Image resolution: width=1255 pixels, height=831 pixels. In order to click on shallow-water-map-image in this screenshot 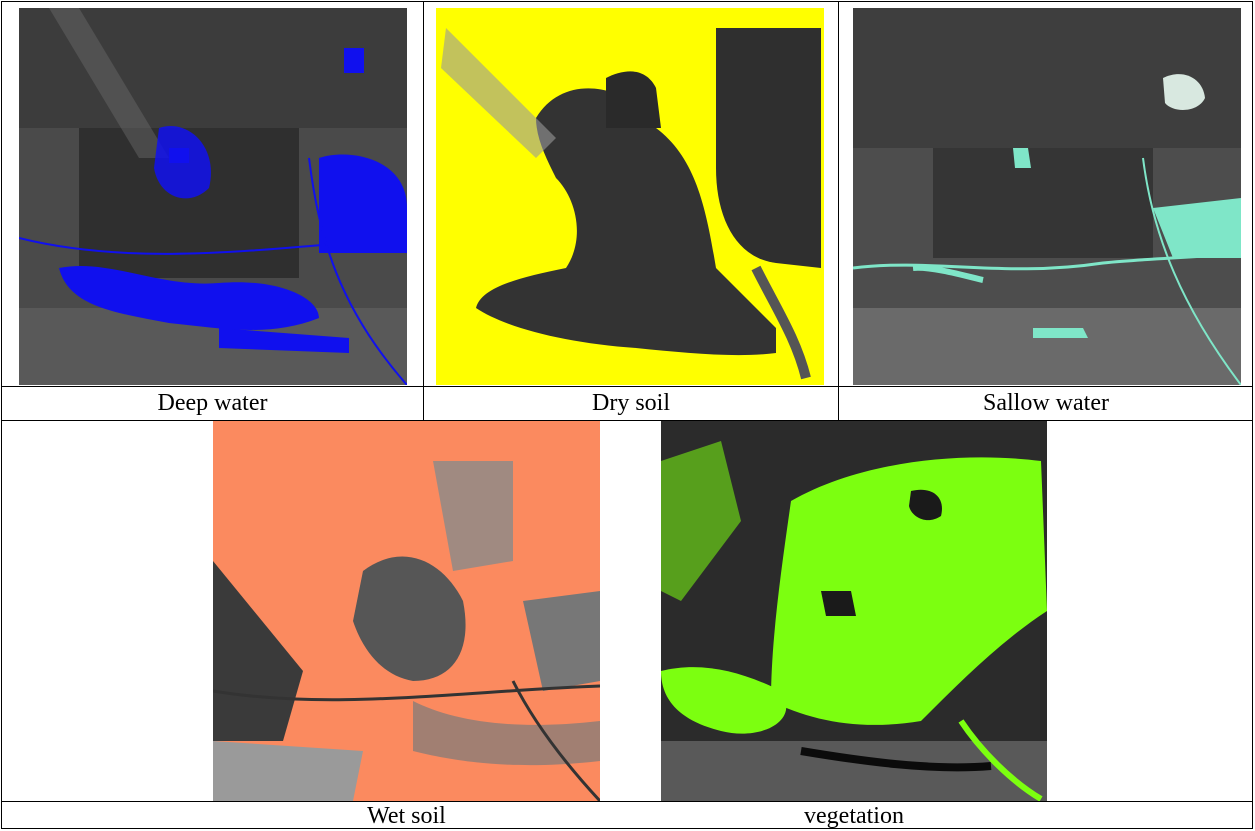, I will do `click(1047, 196)`.